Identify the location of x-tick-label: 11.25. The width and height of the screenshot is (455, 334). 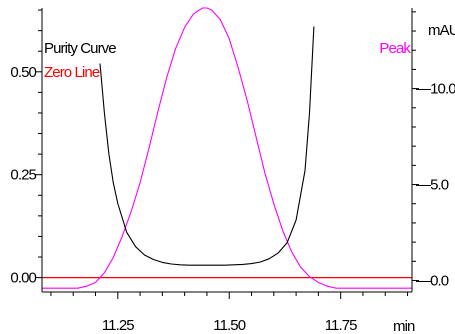
(118, 325).